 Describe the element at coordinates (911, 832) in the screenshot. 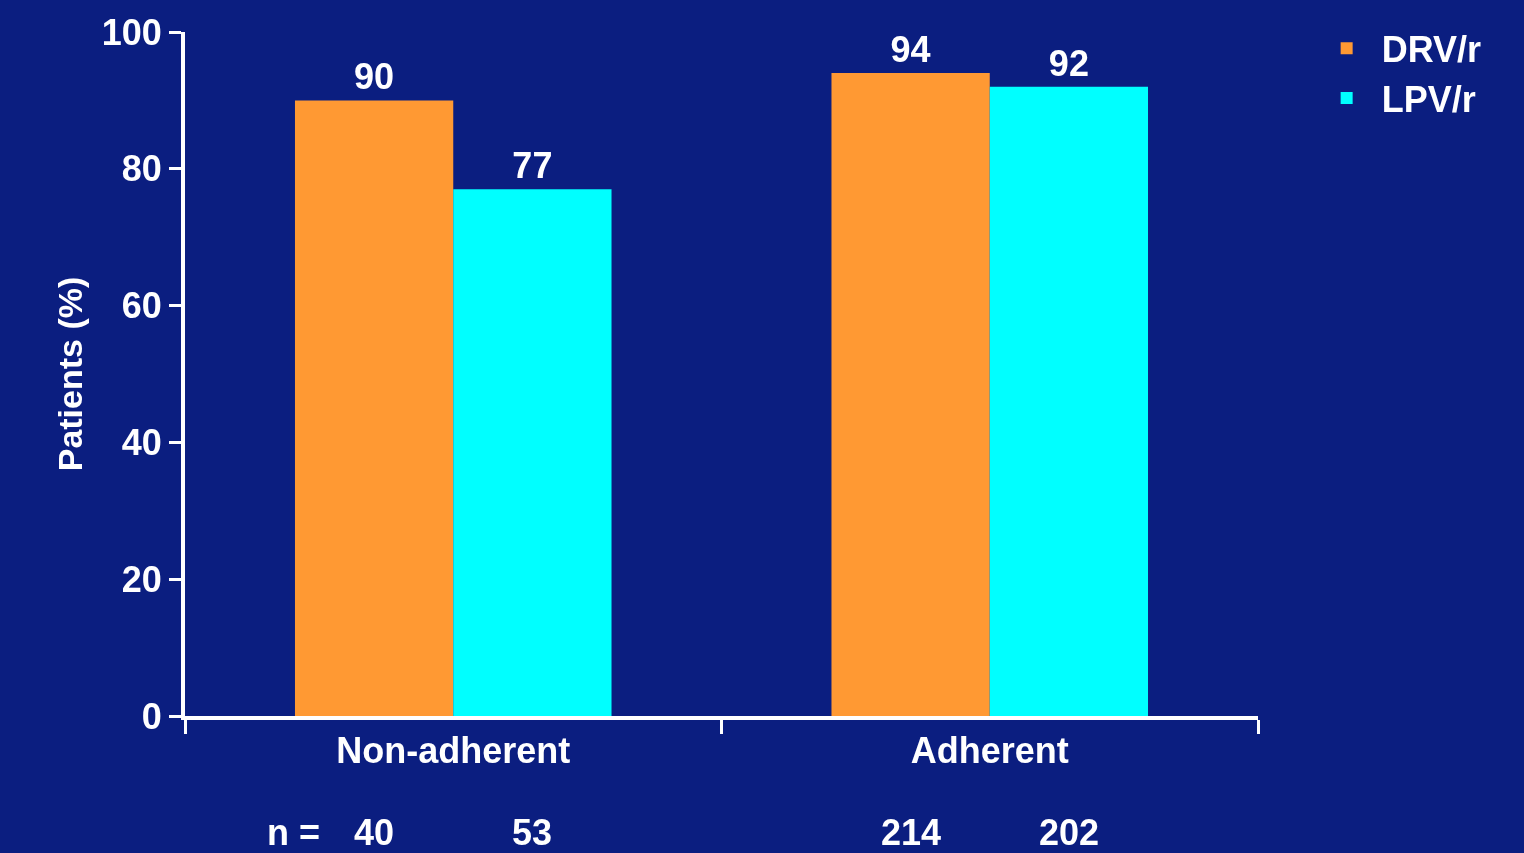

I see `text: 214` at that location.